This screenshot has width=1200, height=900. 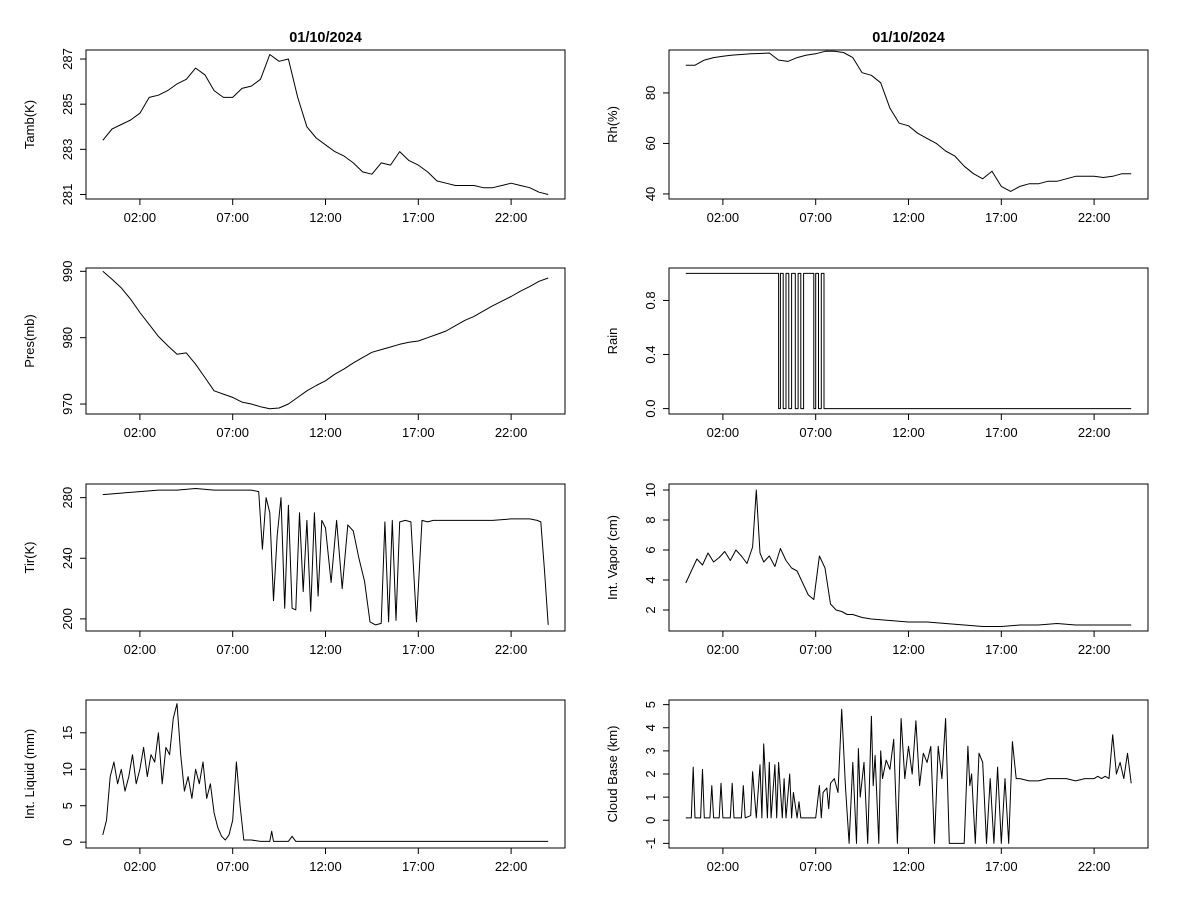 What do you see at coordinates (67, 733) in the screenshot?
I see `y-tick-label: 15` at bounding box center [67, 733].